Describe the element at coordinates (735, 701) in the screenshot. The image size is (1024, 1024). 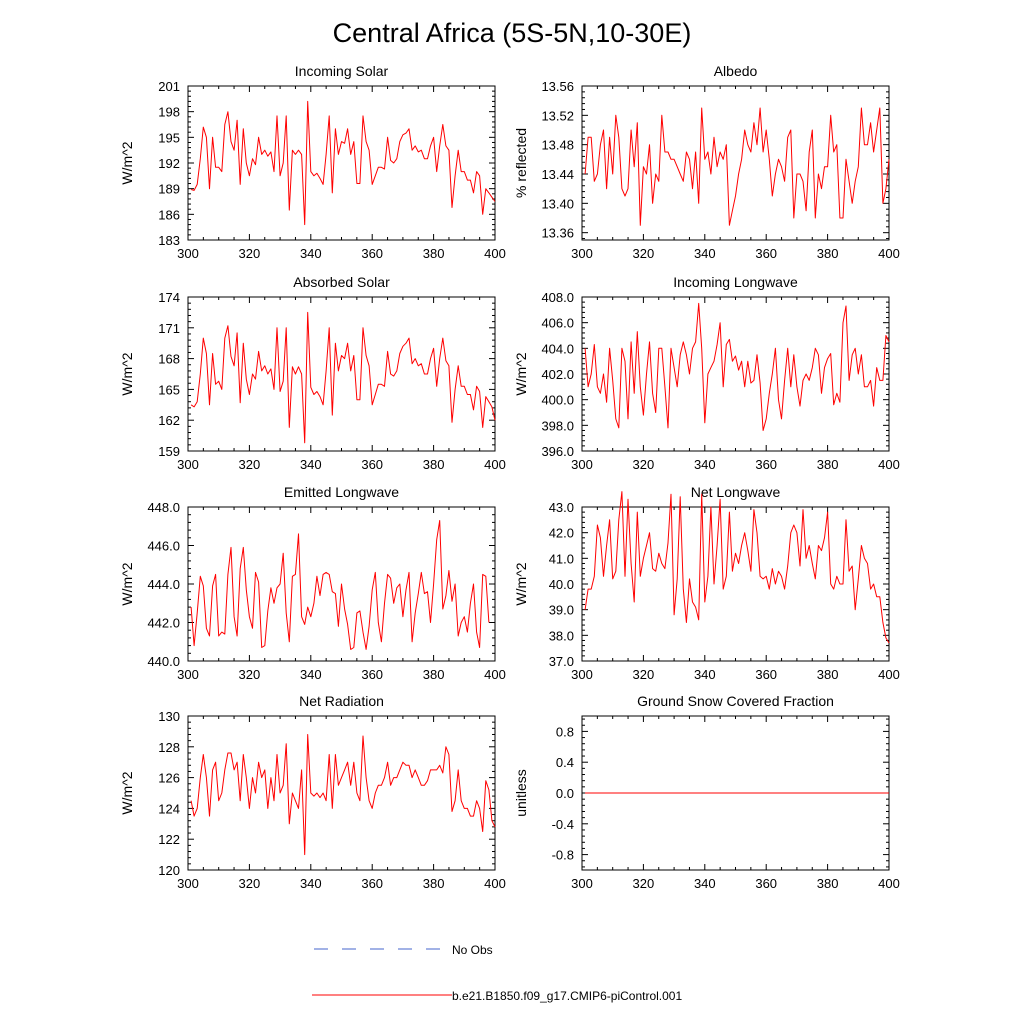
I see `panel-title: Ground Snow Covered Fraction` at that location.